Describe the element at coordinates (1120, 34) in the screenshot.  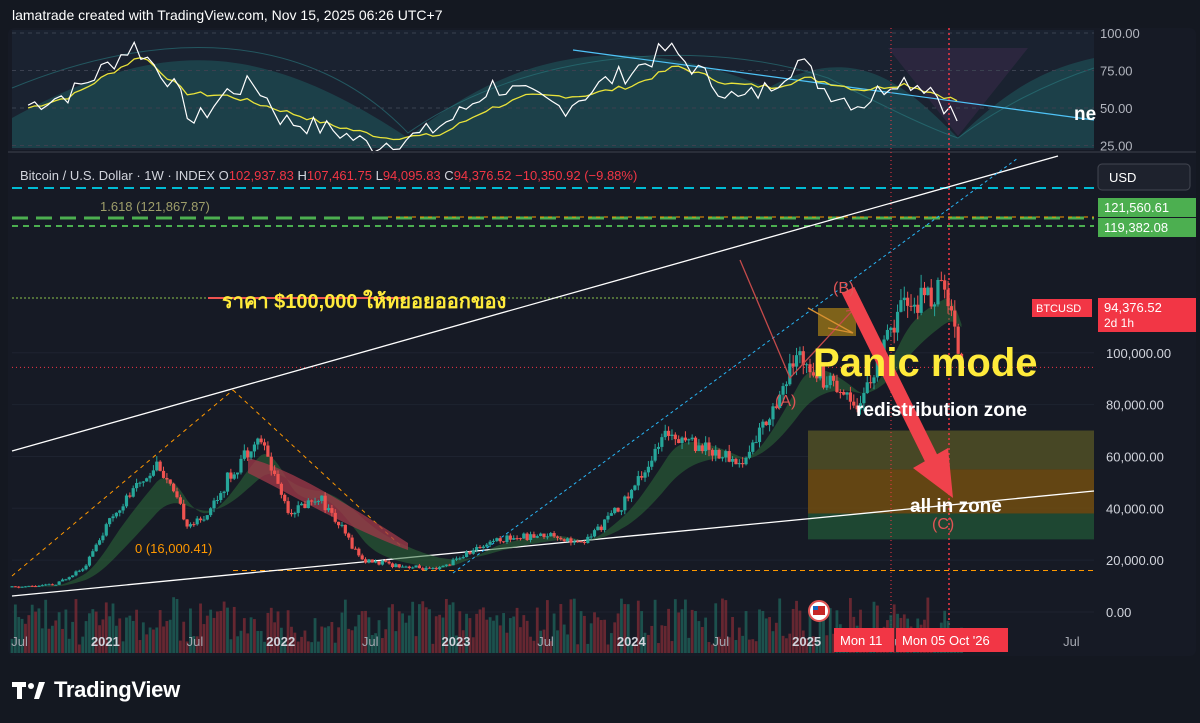
I see `osc-tick-label: 100.00` at that location.